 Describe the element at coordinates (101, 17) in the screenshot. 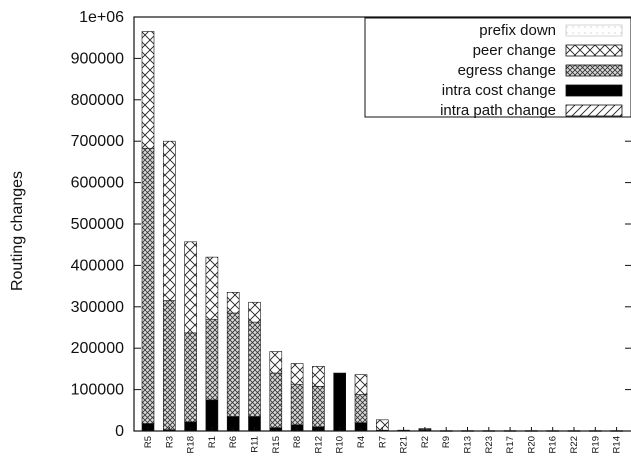

I see `y-tick-label: 1e+06` at that location.